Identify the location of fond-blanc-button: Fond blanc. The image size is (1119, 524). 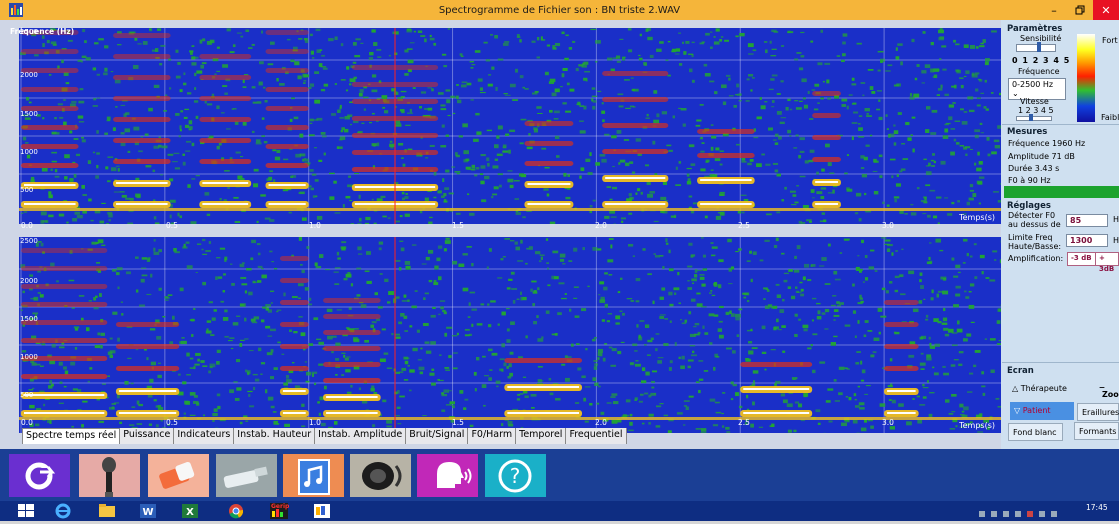
(1035, 432).